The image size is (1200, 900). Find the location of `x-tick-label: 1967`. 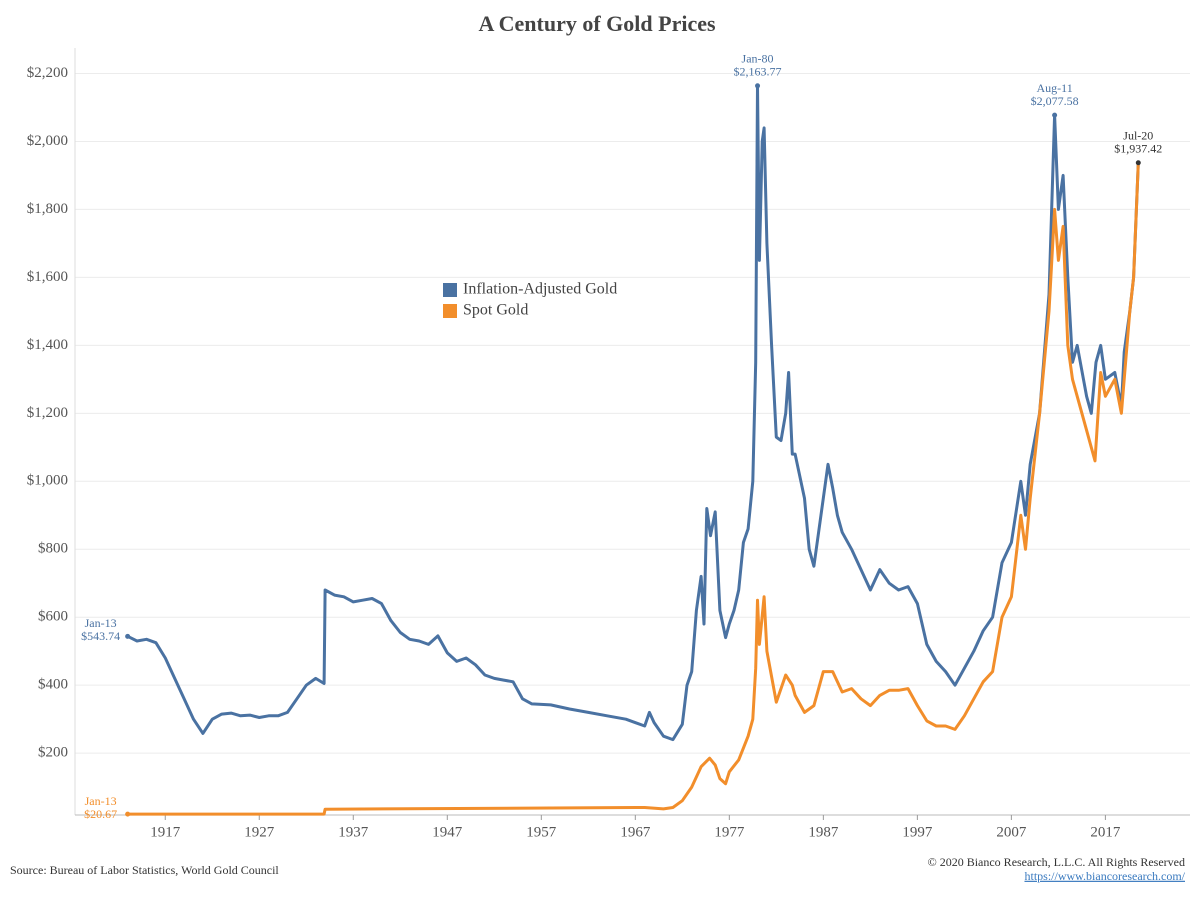

x-tick-label: 1967 is located at coordinates (635, 832).